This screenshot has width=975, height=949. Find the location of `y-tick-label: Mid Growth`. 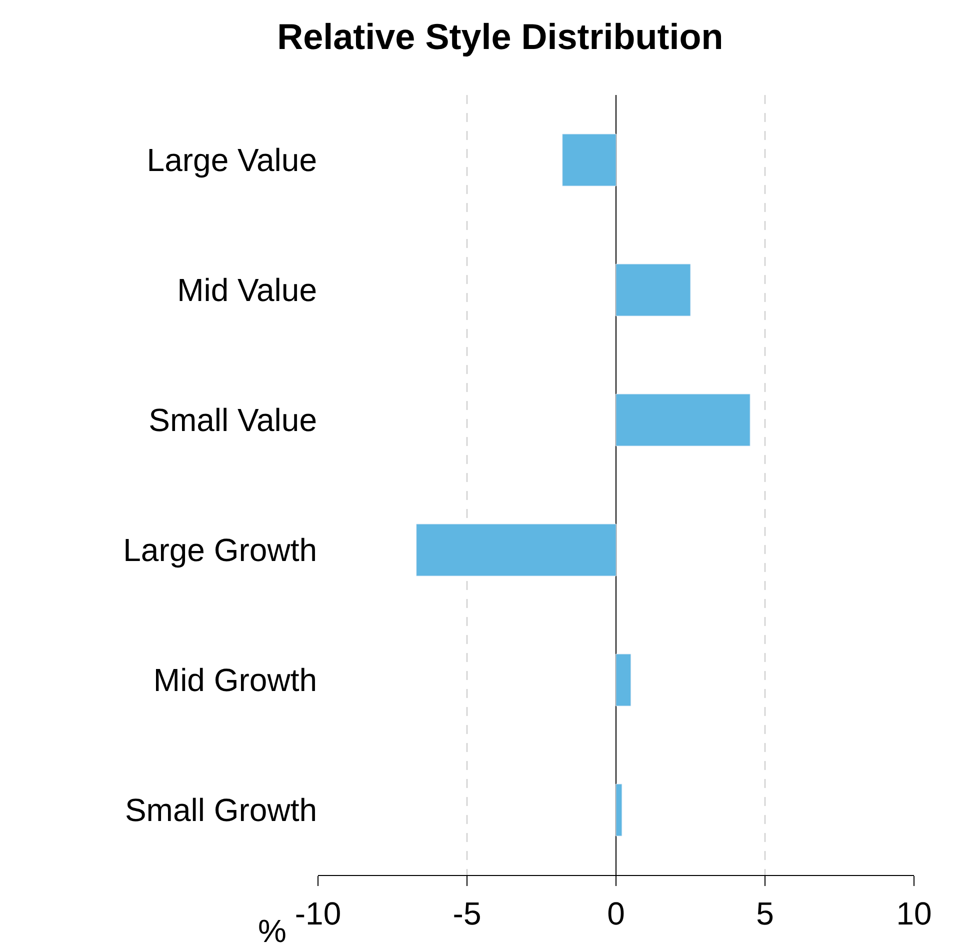

y-tick-label: Mid Growth is located at coordinates (235, 680).